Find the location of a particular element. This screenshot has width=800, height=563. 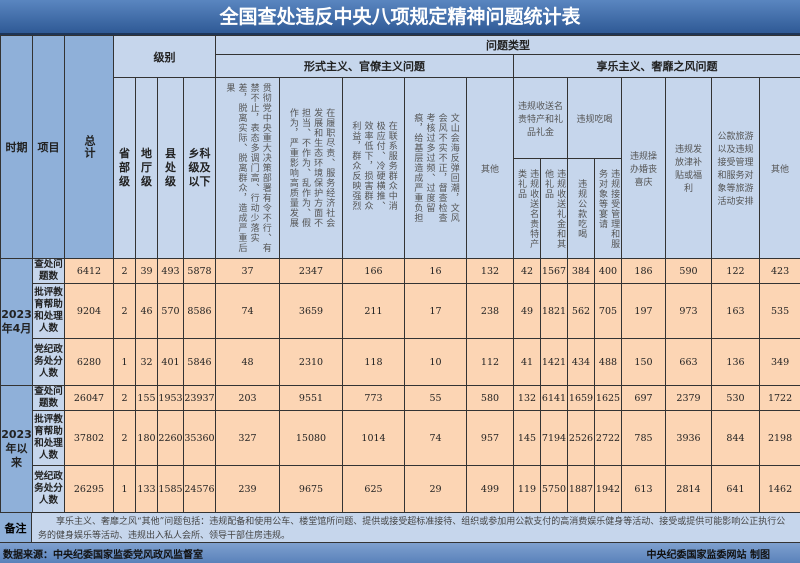

value-cell: 535 is located at coordinates (779, 311).